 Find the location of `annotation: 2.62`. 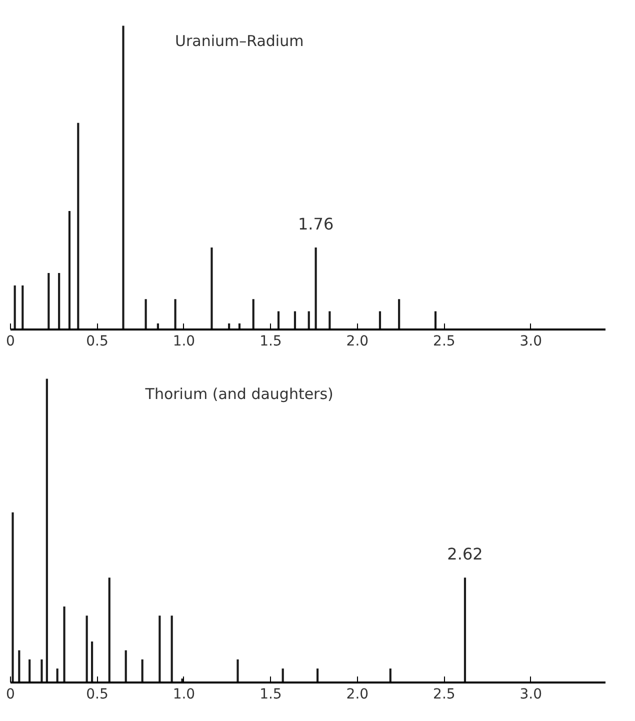

annotation: 2.62 is located at coordinates (465, 554).